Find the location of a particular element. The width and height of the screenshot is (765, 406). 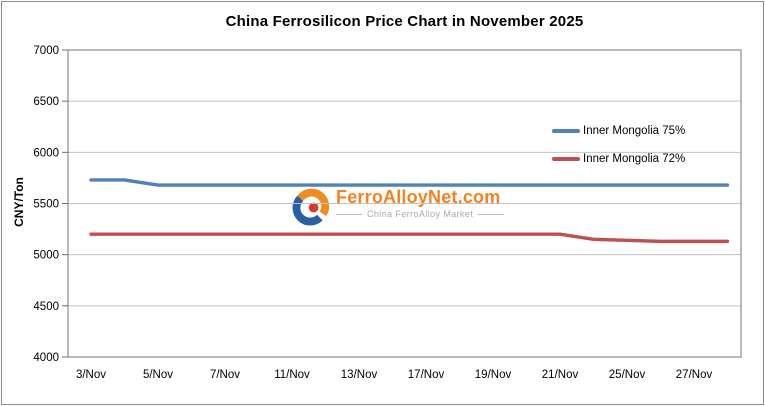

series-line-inner-mongolia-72% is located at coordinates (409, 238).